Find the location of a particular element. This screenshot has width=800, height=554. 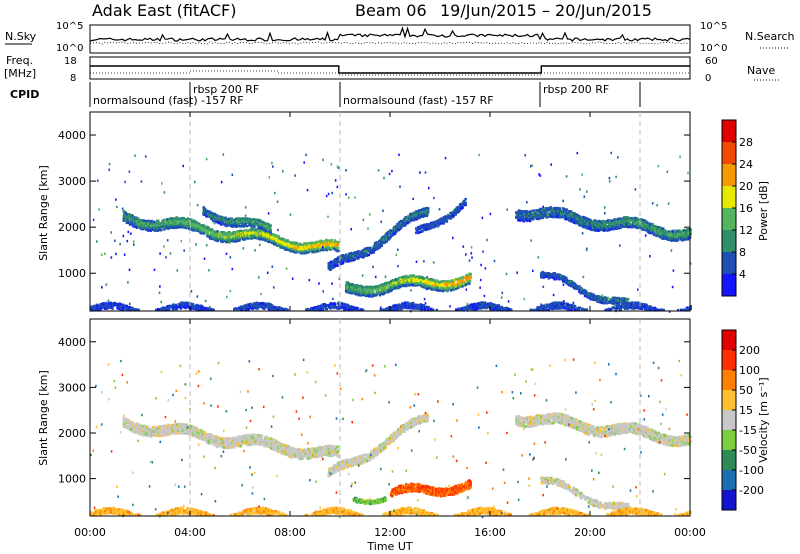

station-title: Adak East (fitACF) is located at coordinates (164, 10).